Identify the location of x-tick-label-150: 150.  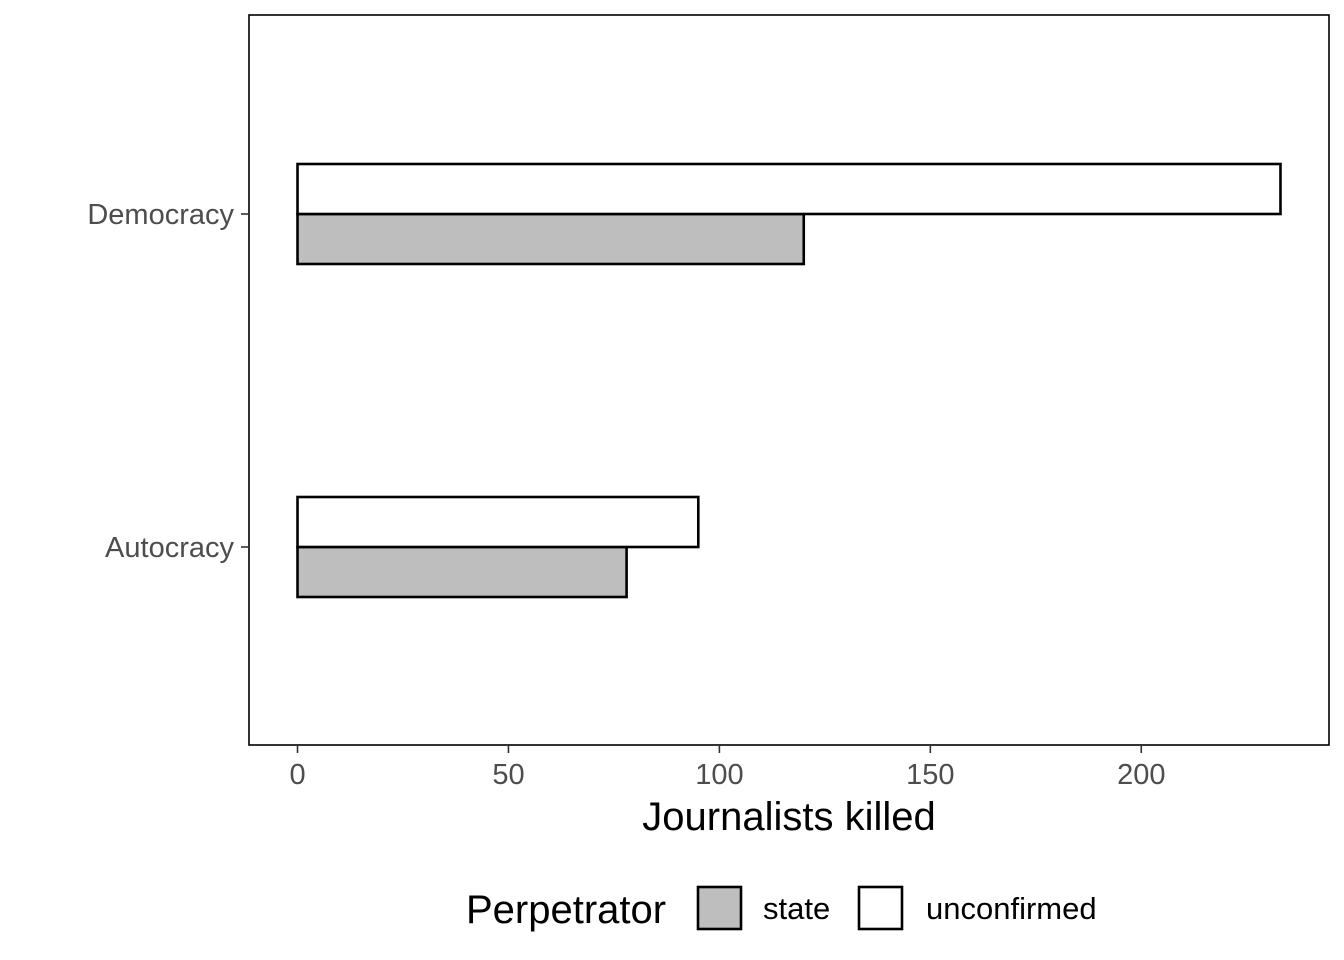
(930, 775).